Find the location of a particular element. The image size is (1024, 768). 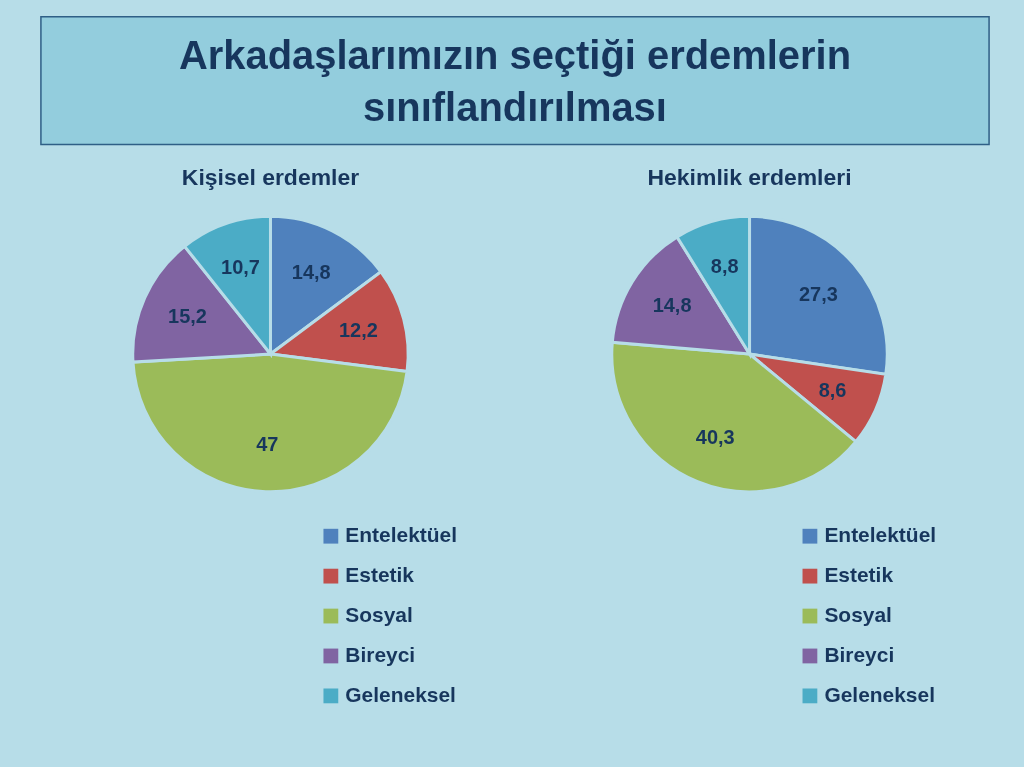

text: Arkadaşlarımızın seçtiği erdemlerin sınıflandırılması is located at coordinates (515, 80).